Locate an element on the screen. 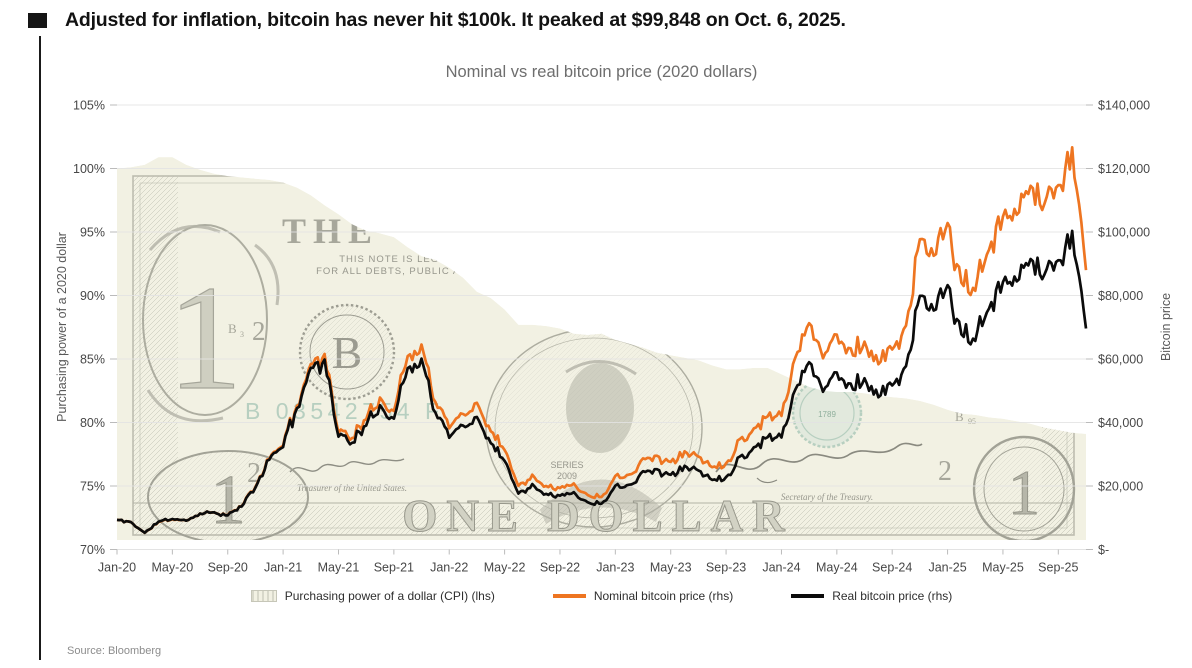  svg-text: May-25 is located at coordinates (1003, 568).